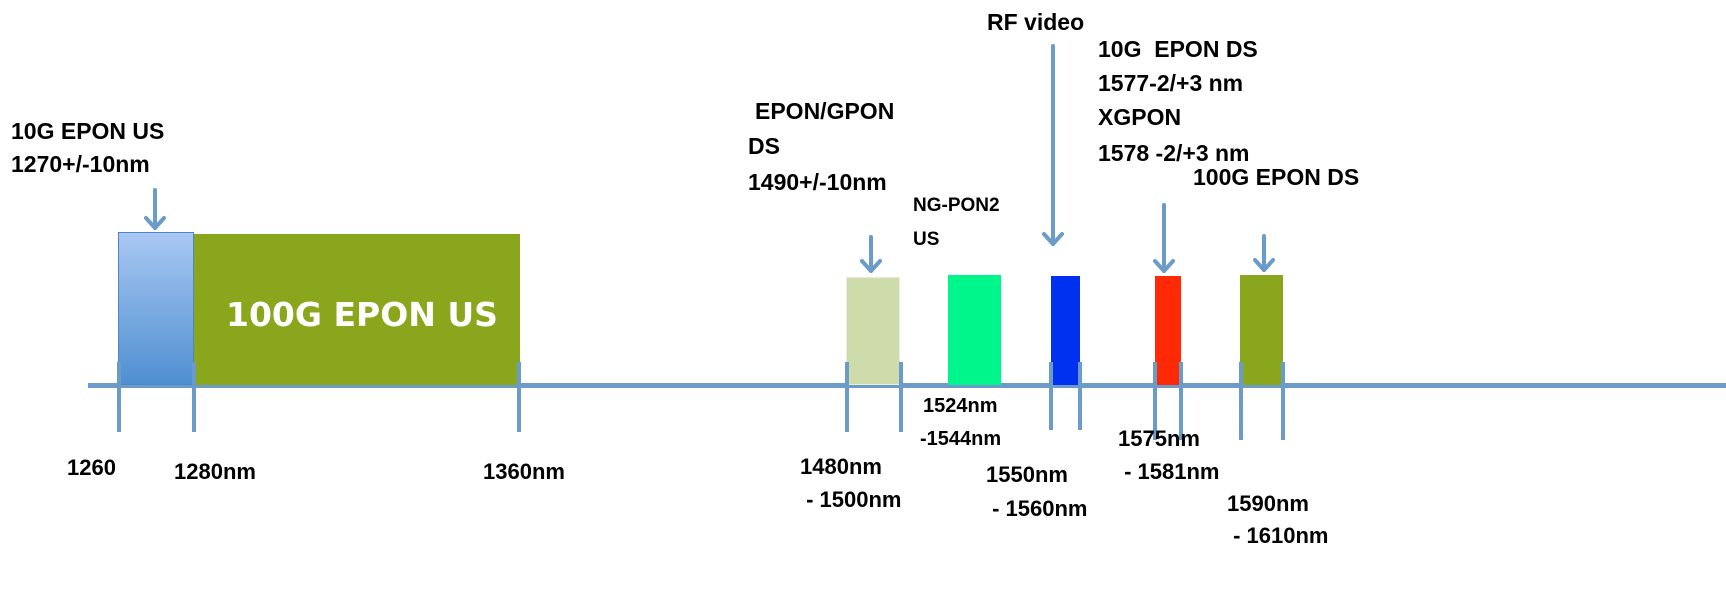  What do you see at coordinates (1164, 238) in the screenshot?
I see `arrow-10g-epon-ds` at bounding box center [1164, 238].